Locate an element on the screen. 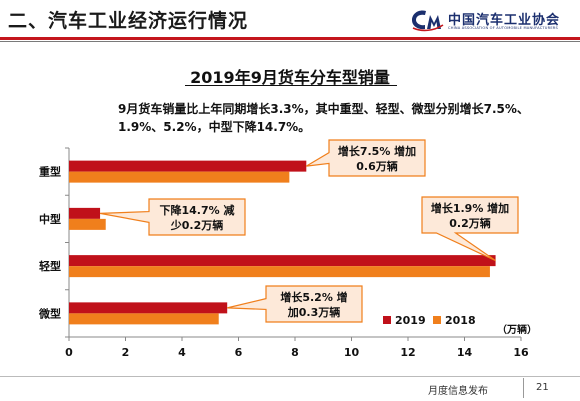 Image resolution: width=580 pixels, height=401 pixels. x-tick-label: 2 is located at coordinates (126, 352).